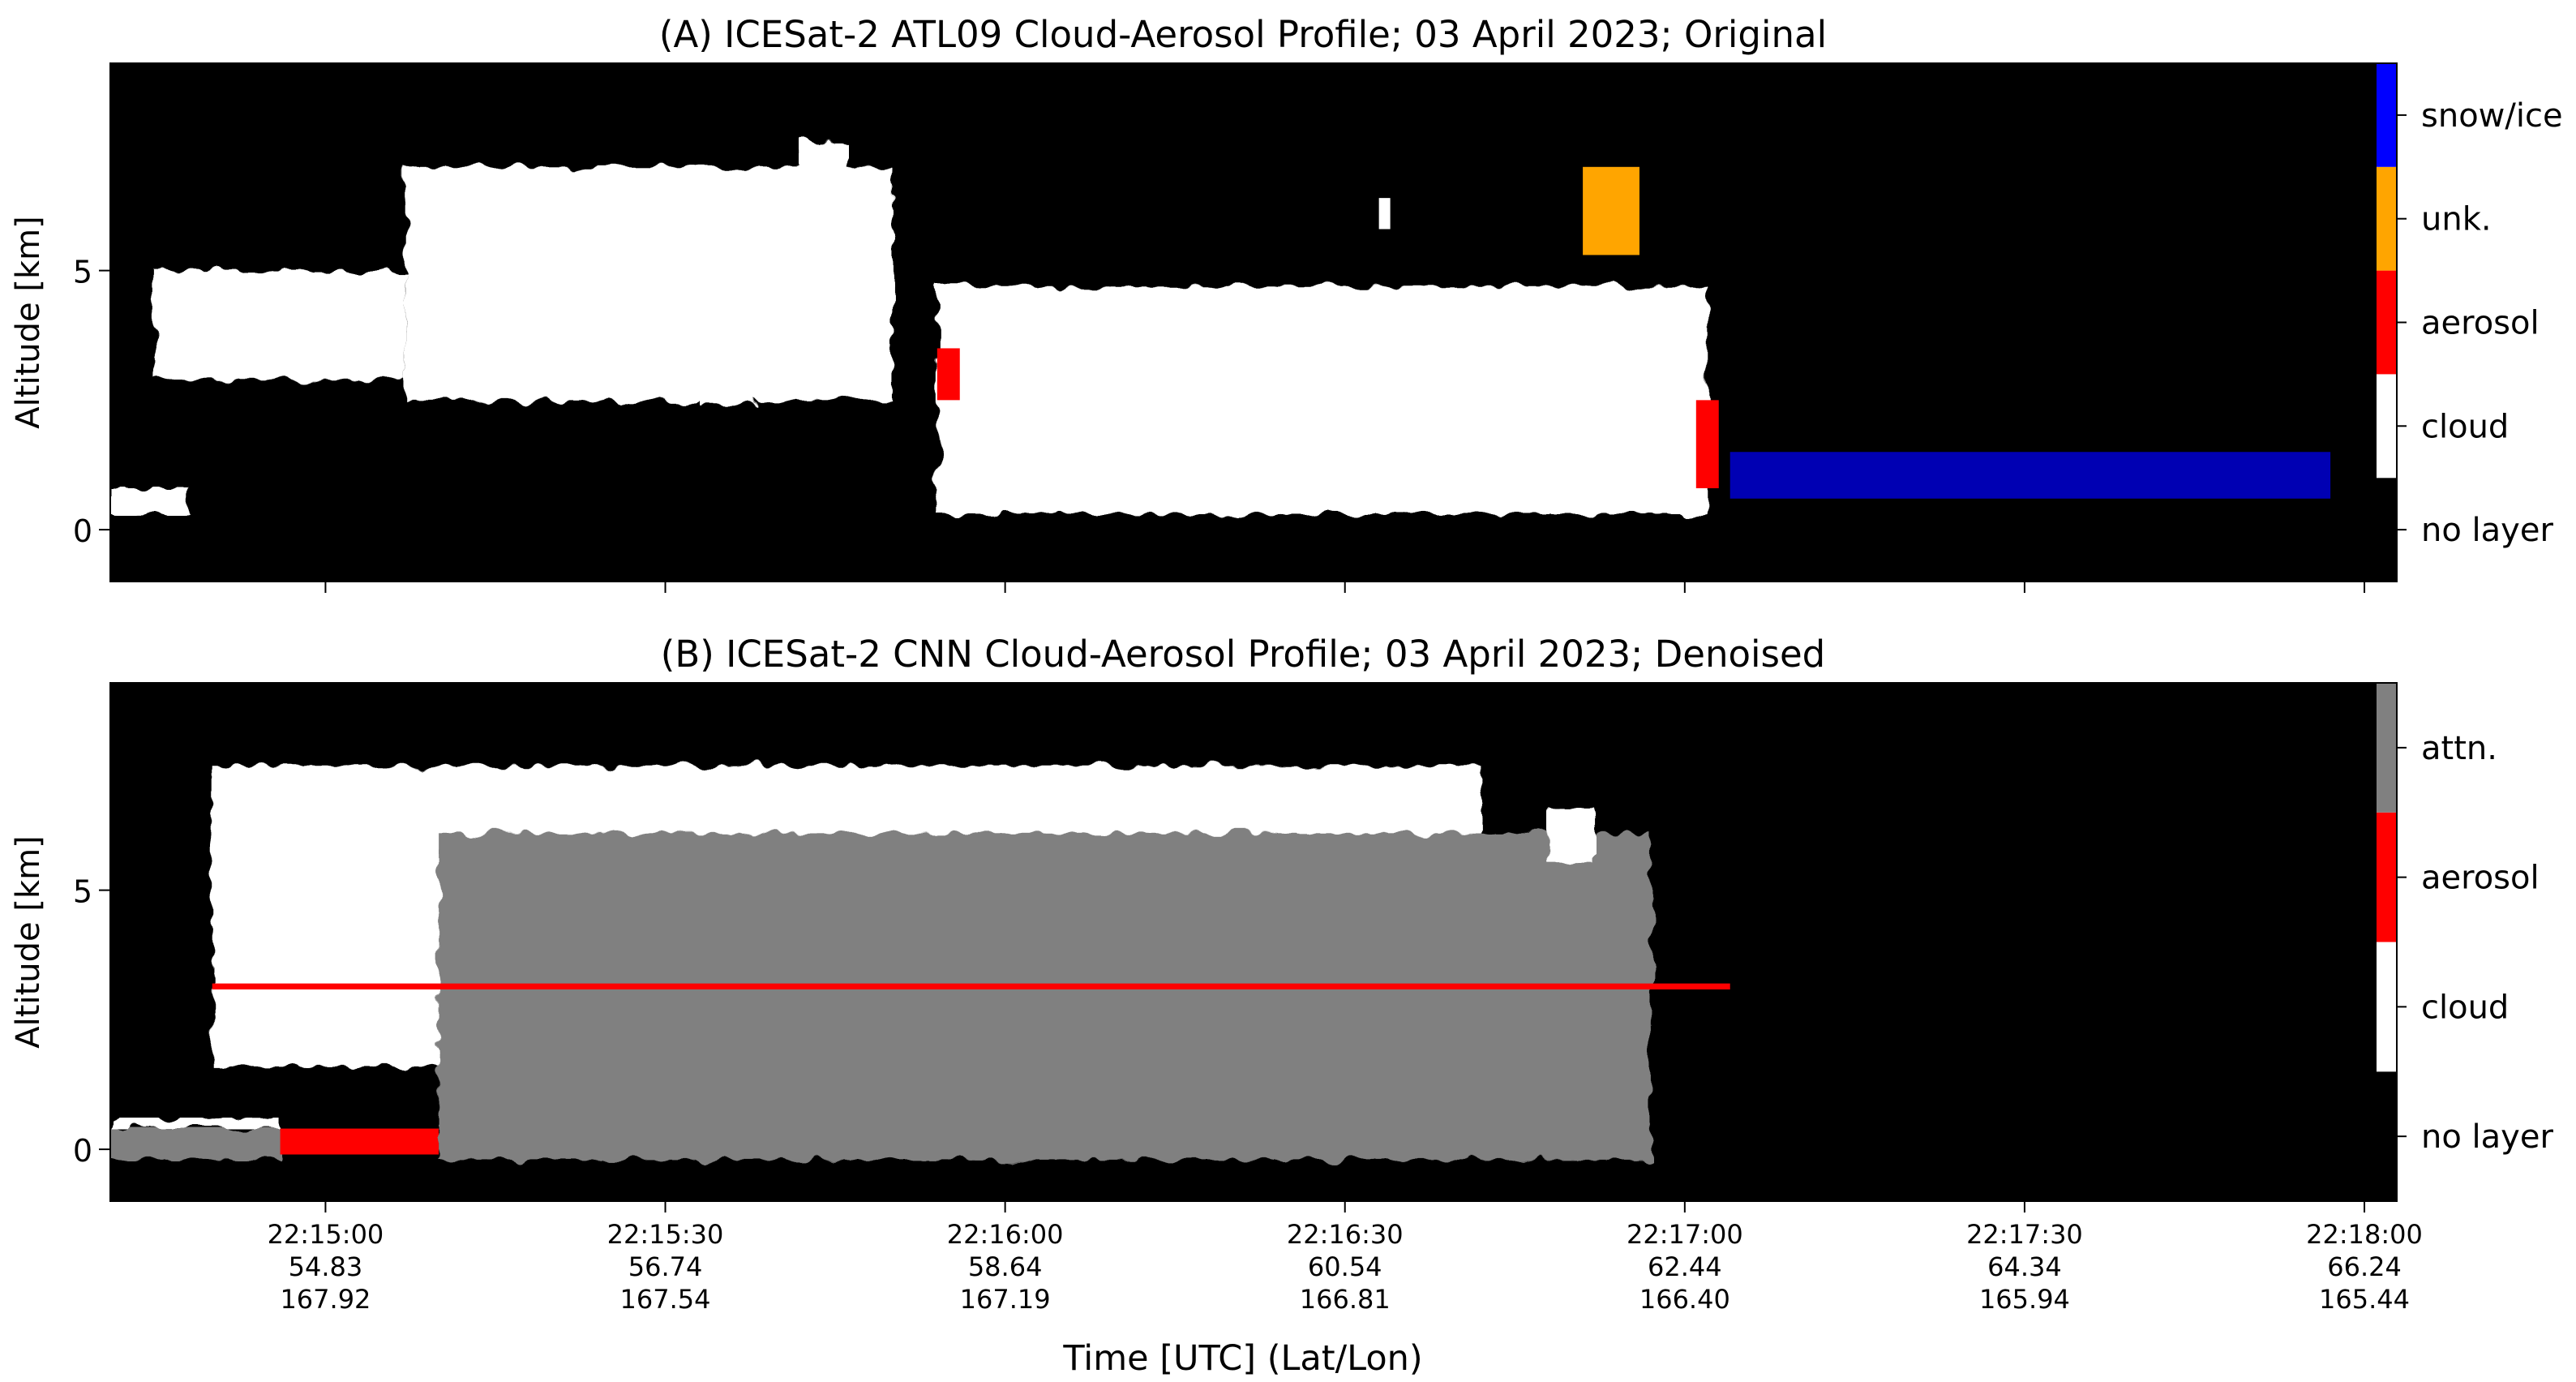  What do you see at coordinates (2030, 476) in the screenshot?
I see `layer-snowice` at bounding box center [2030, 476].